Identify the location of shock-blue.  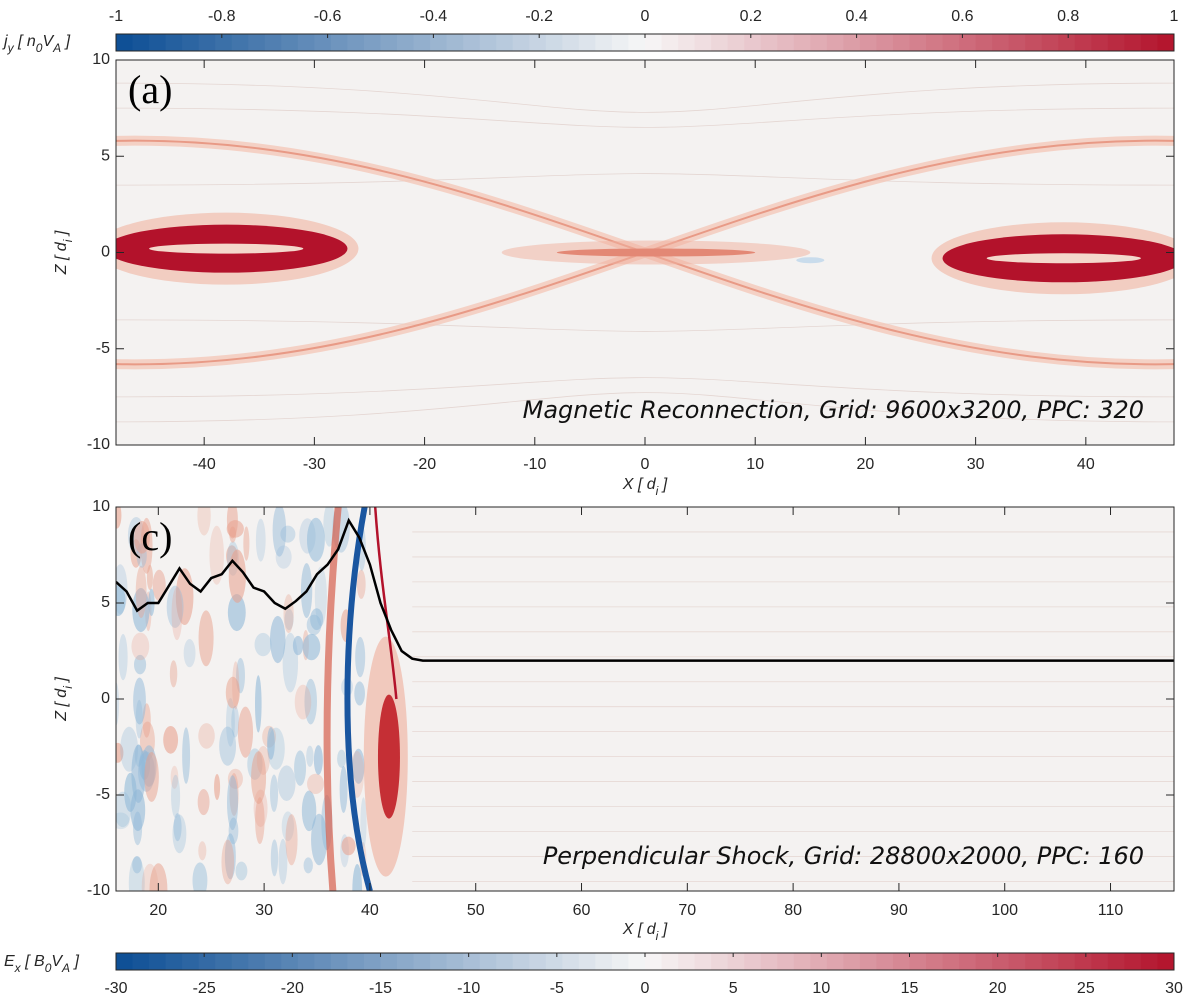
(358, 699).